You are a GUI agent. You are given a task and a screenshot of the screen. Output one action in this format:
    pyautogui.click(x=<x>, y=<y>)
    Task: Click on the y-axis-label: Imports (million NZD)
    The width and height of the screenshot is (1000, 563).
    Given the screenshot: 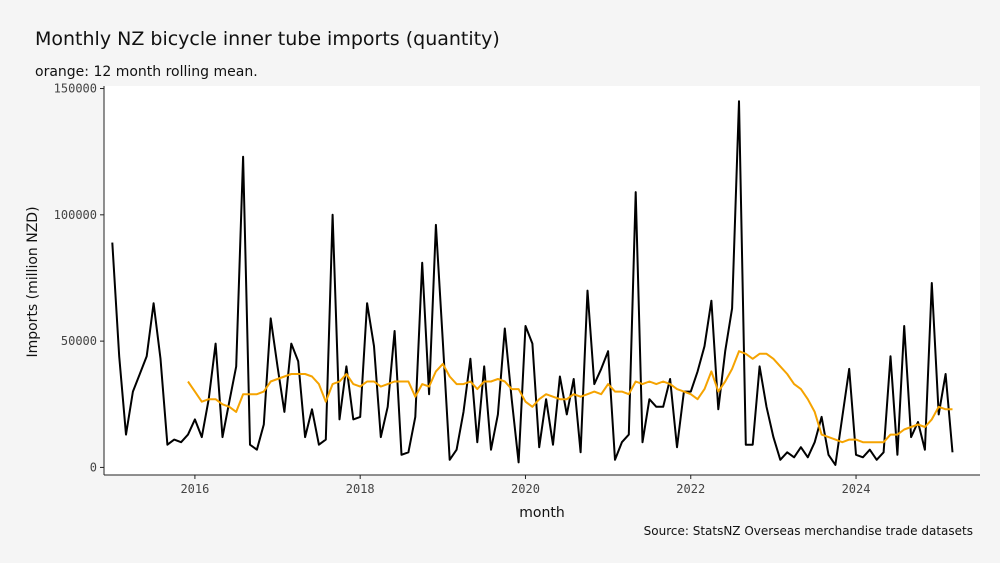 What is the action you would take?
    pyautogui.click(x=33, y=281)
    